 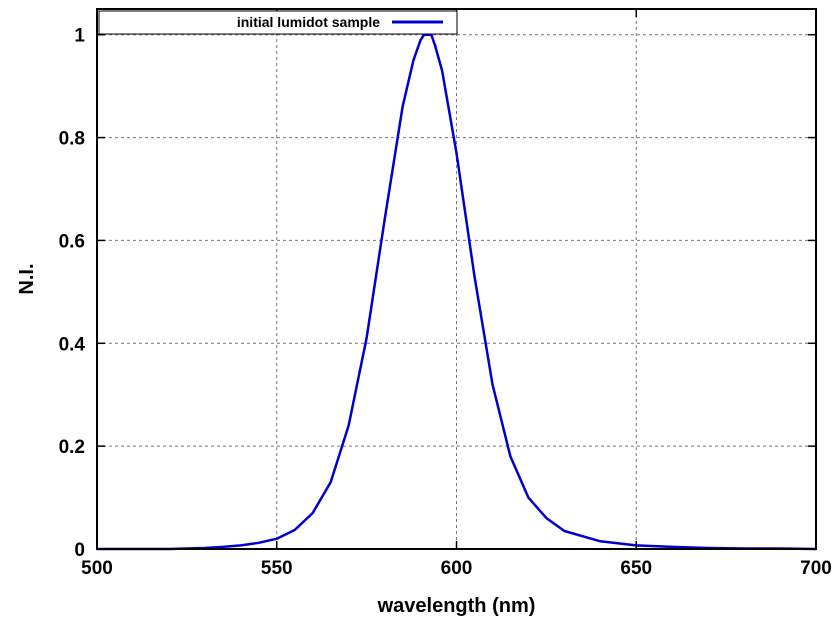 I want to click on legend: initial lumidot sample, so click(x=278, y=22).